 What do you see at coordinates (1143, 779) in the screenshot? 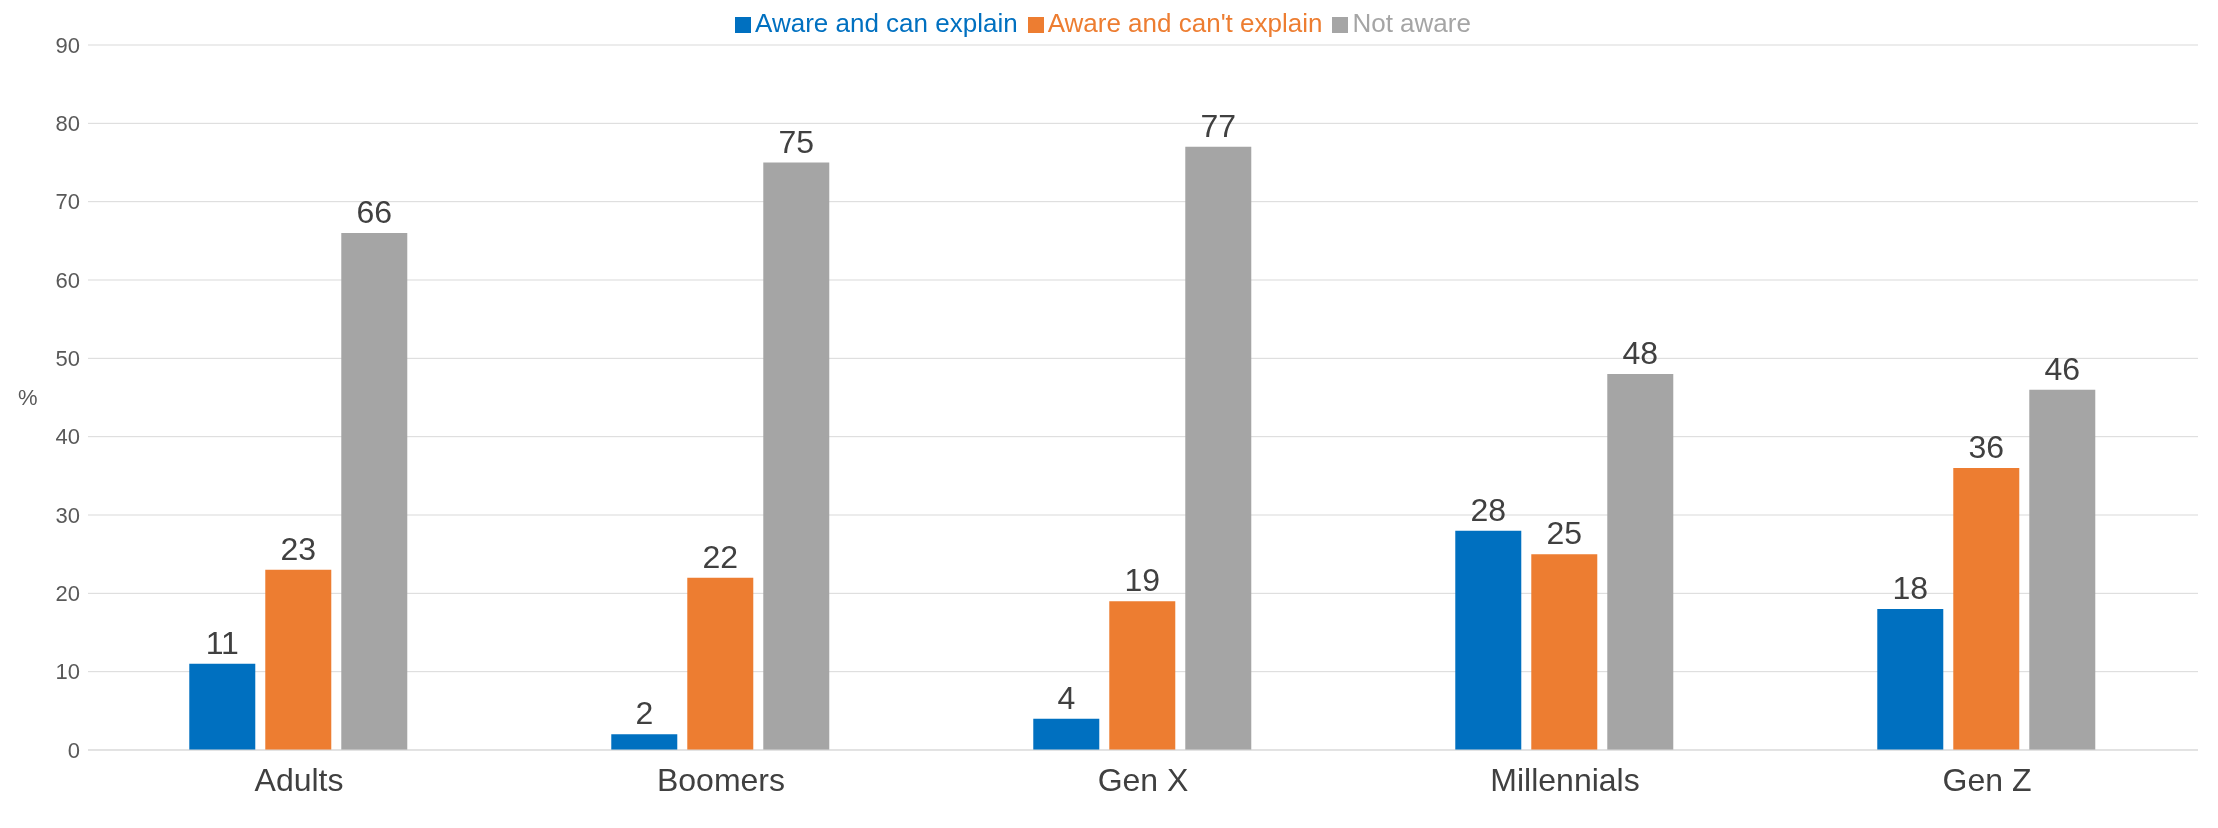
I see `x-tick-label: Gen X` at bounding box center [1143, 779].